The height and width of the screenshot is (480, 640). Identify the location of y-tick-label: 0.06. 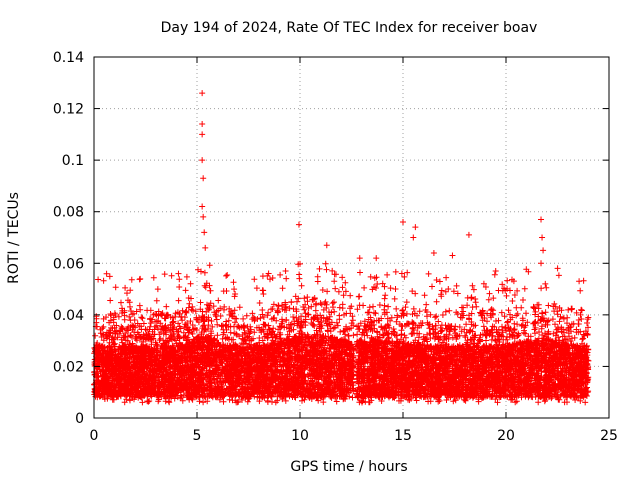
(68, 264).